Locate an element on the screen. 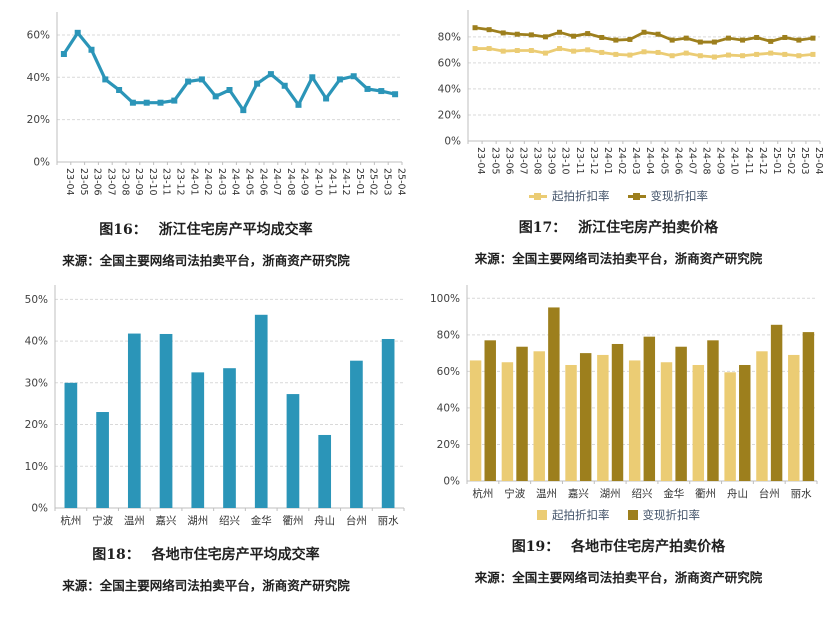 Image resolution: width=825 pixels, height=619 pixels. figure-16-caption-block: 图16： 浙江住宅房产平均成交率 来源：全国主要网络司法拍卖平台，浙商资产研究院 is located at coordinates (206, 237).